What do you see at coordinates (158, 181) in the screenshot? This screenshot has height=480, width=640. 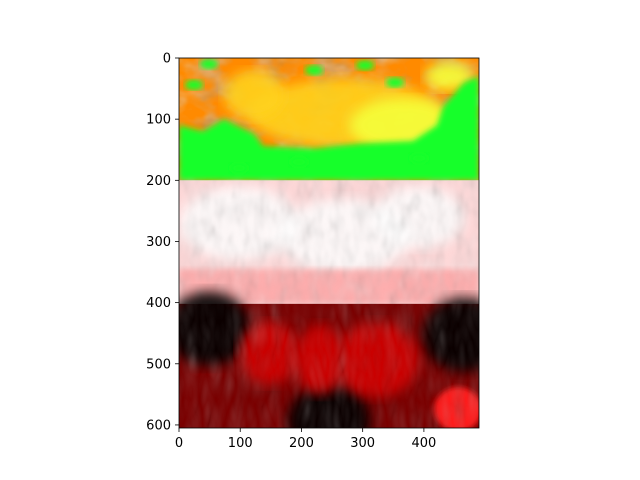 I see `y-tick-label: 200` at bounding box center [158, 181].